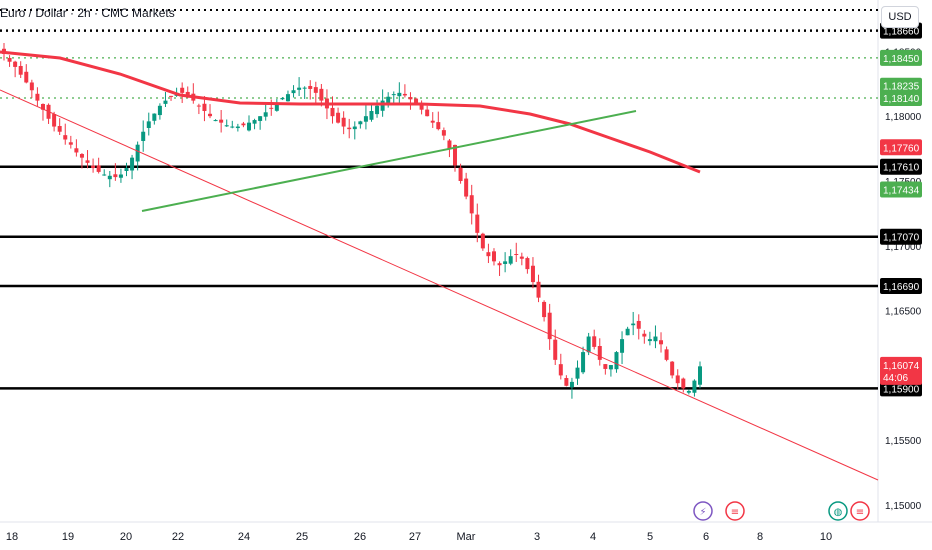  Describe the element at coordinates (360, 537) in the screenshot. I see `x-tick-label: 26` at that location.